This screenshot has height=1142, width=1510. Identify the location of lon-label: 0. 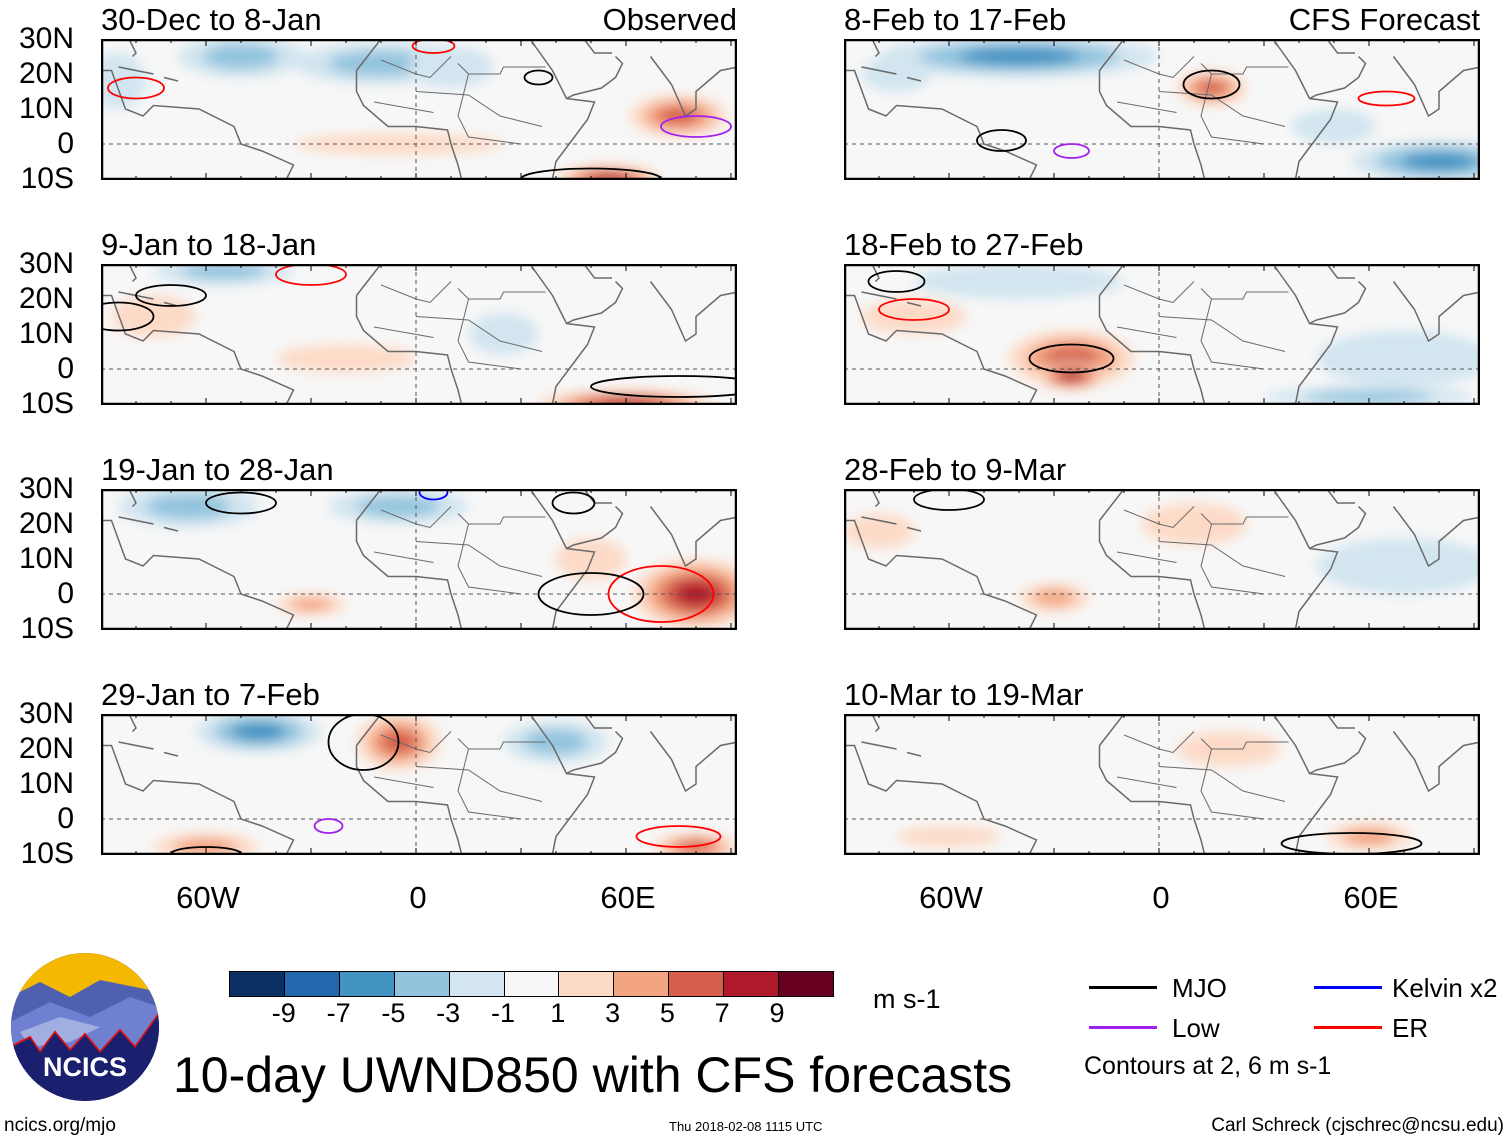
(418, 897).